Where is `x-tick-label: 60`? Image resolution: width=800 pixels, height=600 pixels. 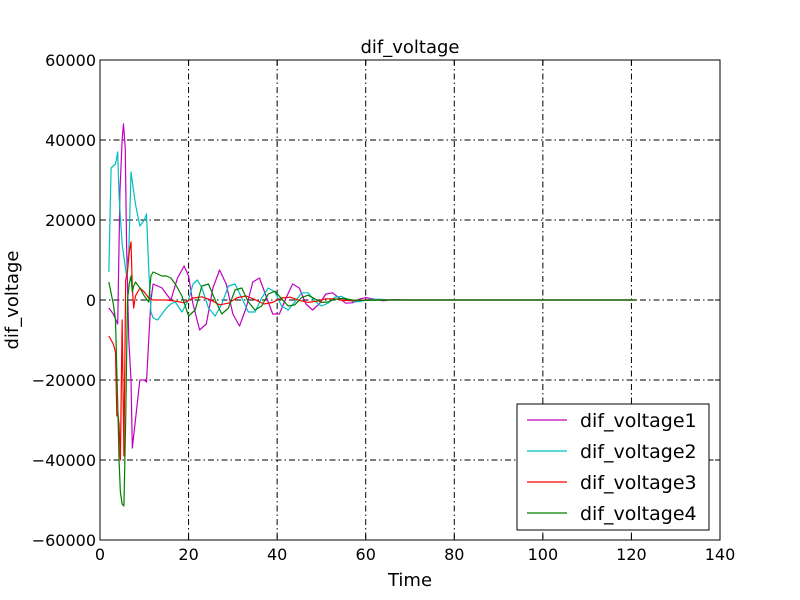 x-tick-label: 60 is located at coordinates (366, 554).